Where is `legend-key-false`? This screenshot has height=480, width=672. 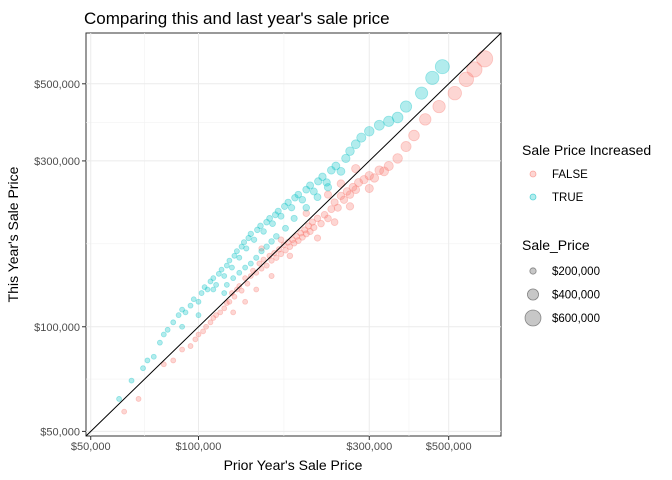
legend-key-false is located at coordinates (533, 174).